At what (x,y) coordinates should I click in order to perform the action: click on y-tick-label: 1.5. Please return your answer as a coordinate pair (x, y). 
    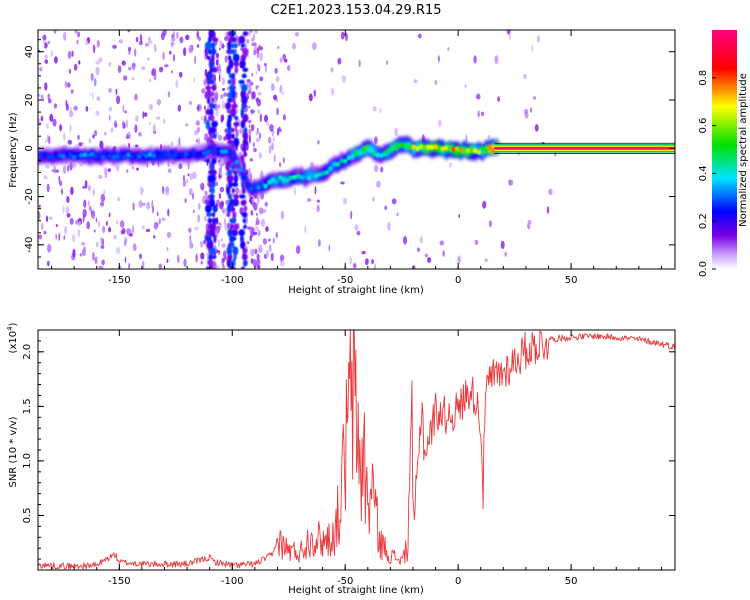
    Looking at the image, I should click on (27, 406).